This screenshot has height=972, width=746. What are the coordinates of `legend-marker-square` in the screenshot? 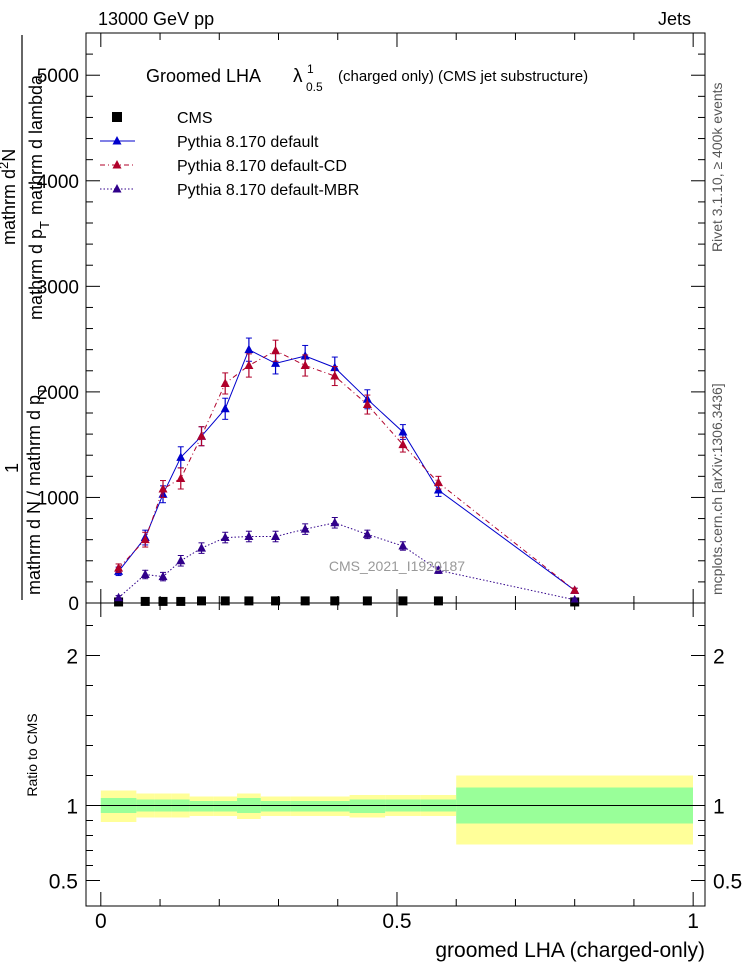 It's located at (117, 117).